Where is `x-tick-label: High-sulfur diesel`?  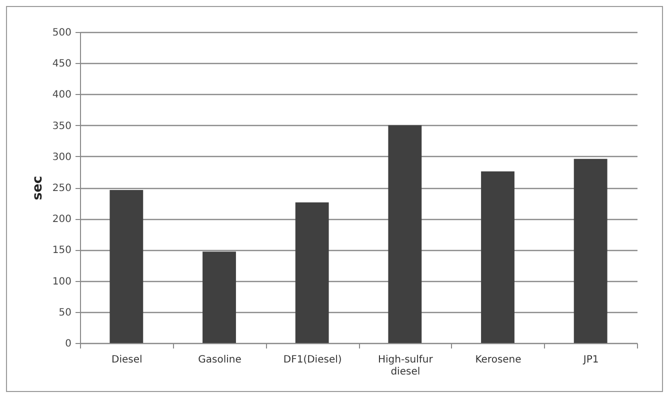
x-tick-label: High-sulfur diesel is located at coordinates (406, 366).